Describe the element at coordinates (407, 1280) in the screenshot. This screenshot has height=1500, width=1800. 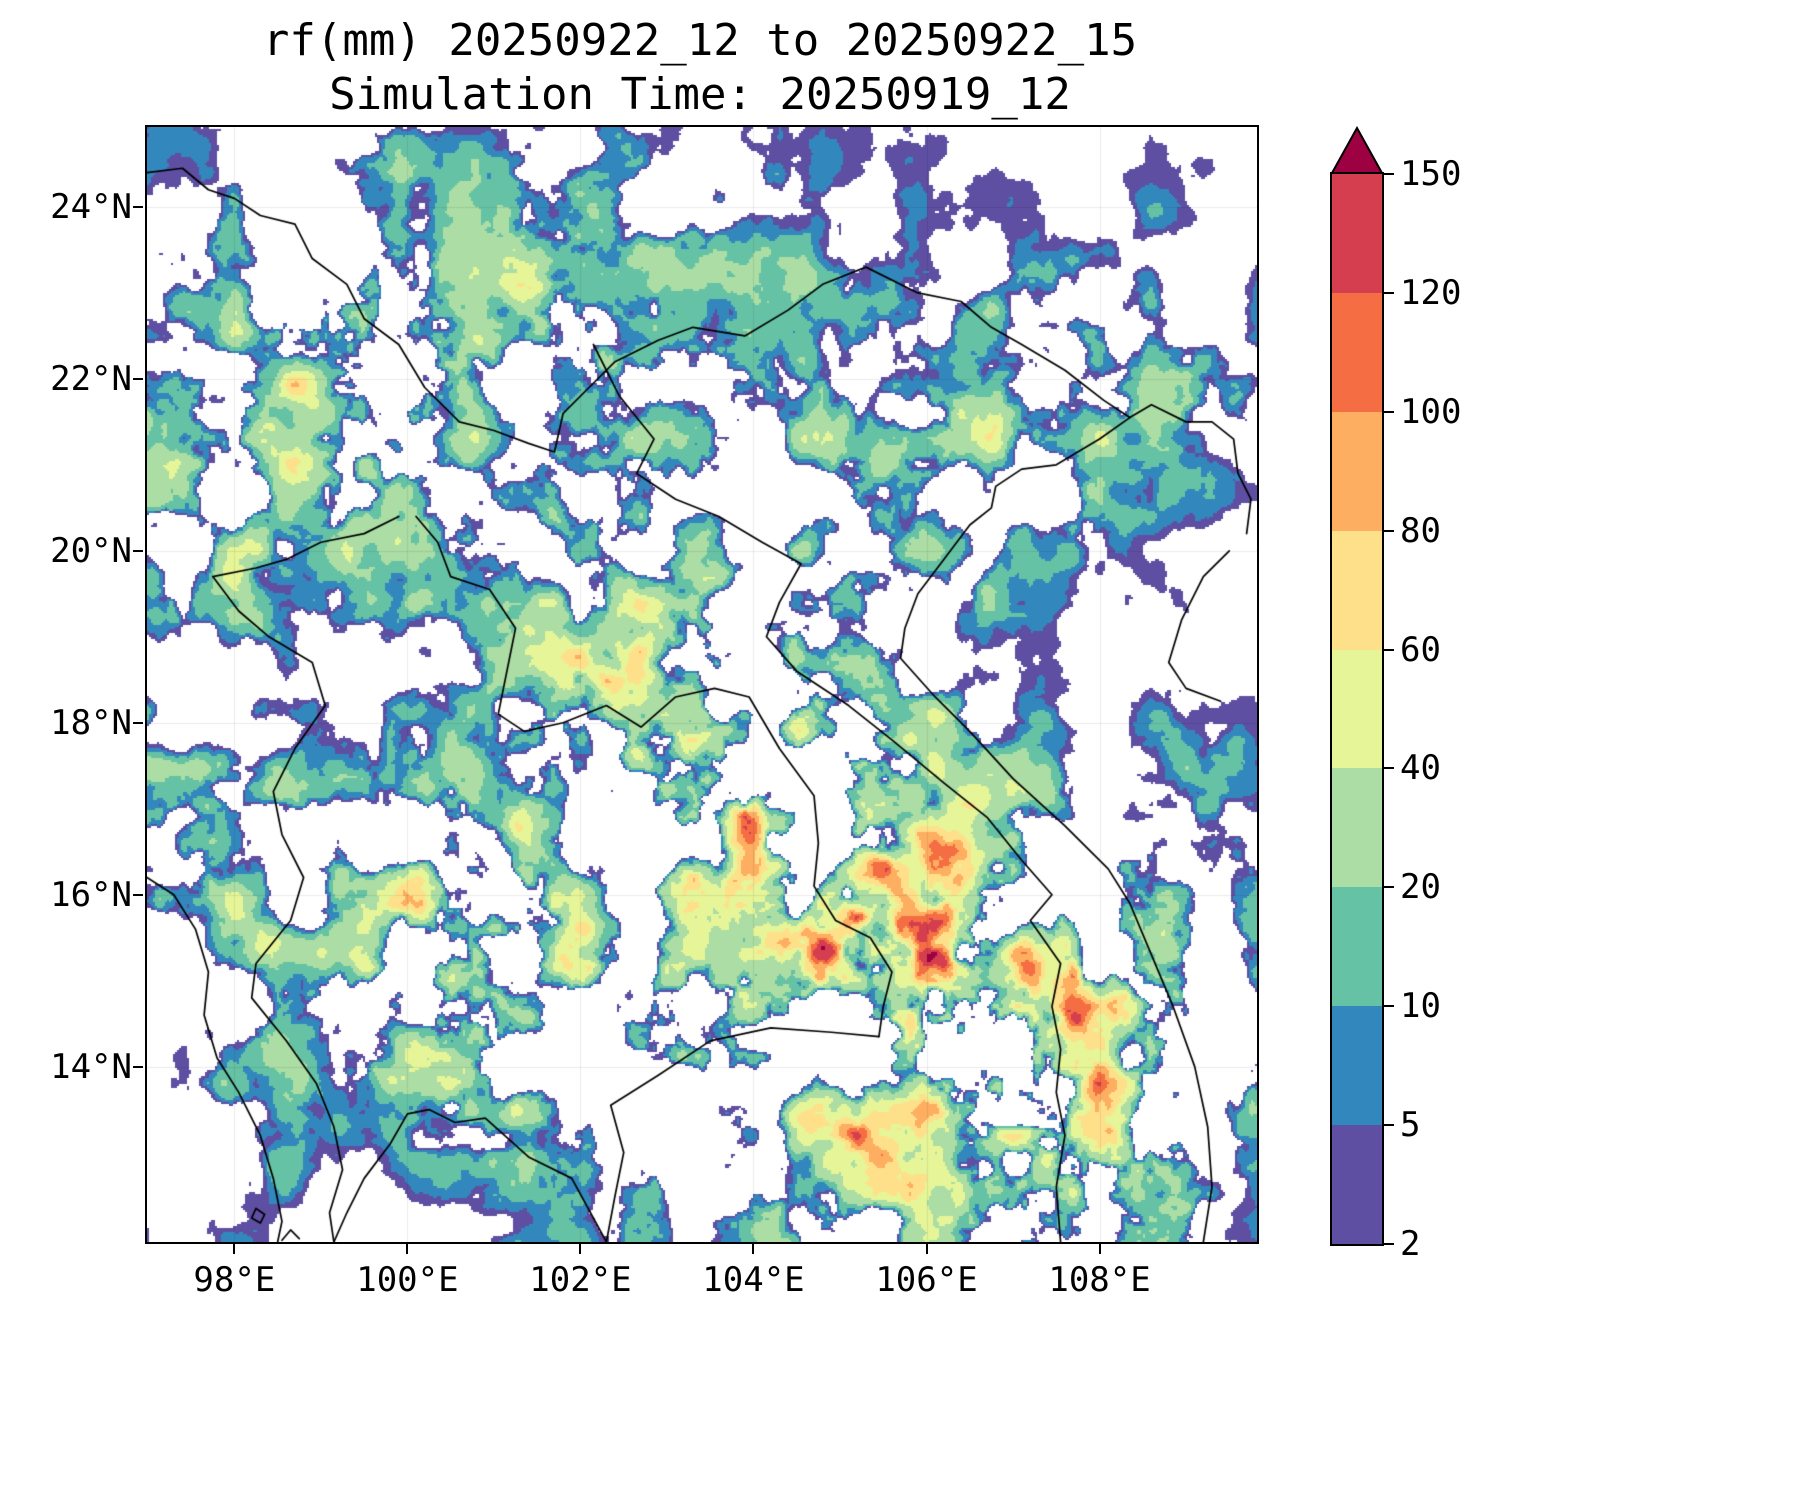
I see `x-tick-label: 100°E` at that location.